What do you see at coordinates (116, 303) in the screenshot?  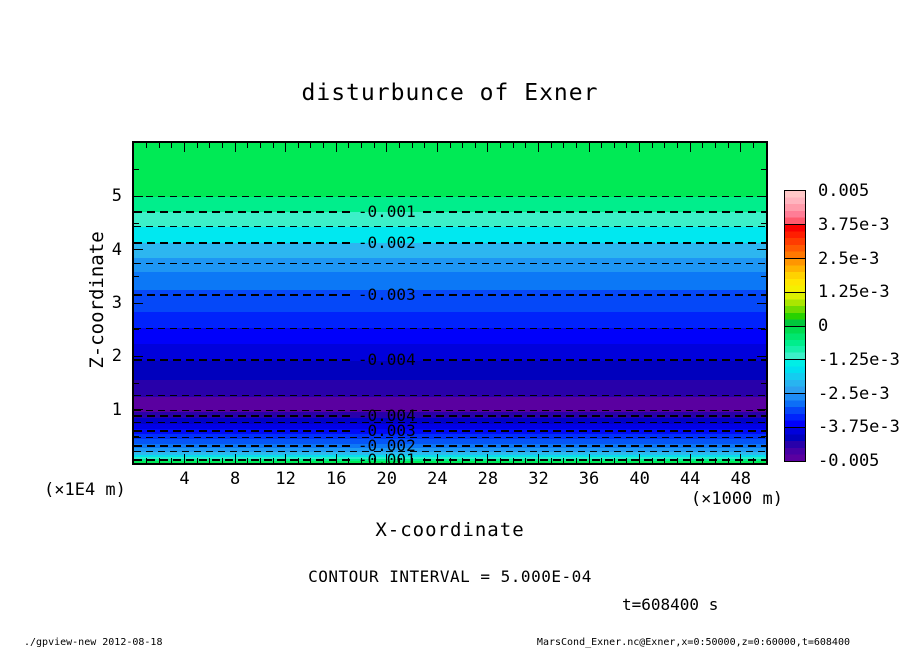 I see `y-tick-label: 3` at bounding box center [116, 303].